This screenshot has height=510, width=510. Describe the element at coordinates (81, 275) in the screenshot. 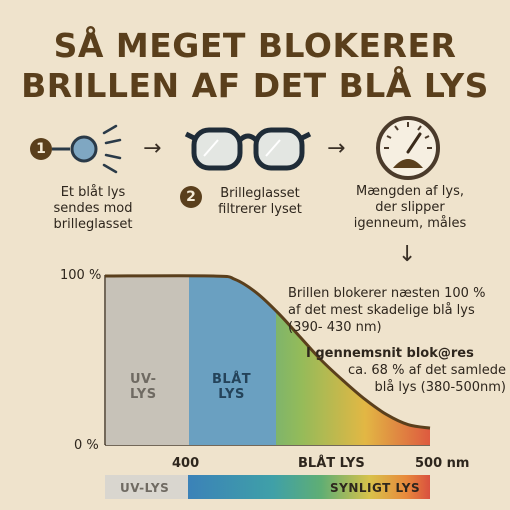

I see `y-tick-100: 100 %` at that location.